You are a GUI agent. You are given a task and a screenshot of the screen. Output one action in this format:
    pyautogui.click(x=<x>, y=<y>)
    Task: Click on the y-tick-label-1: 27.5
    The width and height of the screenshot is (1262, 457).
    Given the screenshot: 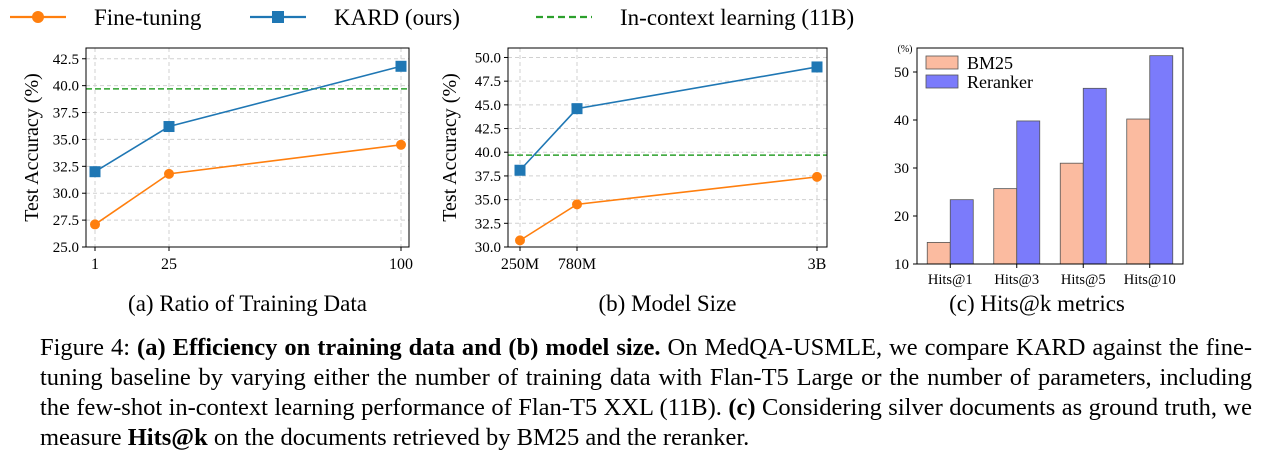 What is the action you would take?
    pyautogui.click(x=66, y=221)
    